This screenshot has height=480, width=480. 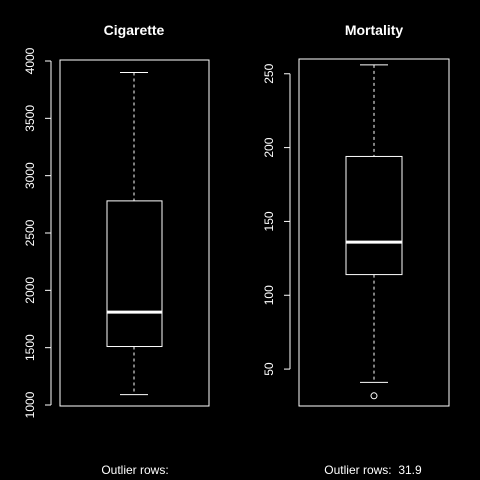 I want to click on caption-label-mortality: Outlier rows:, so click(x=358, y=470).